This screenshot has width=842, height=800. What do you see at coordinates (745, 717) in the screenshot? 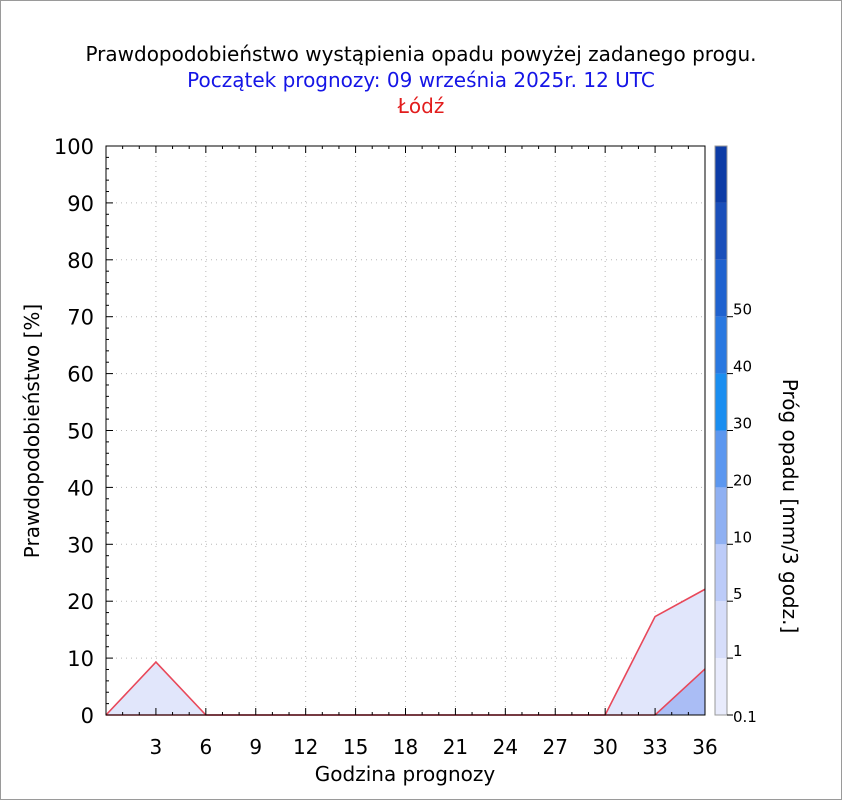
I see `colorbar-label: 0.1` at bounding box center [745, 717].